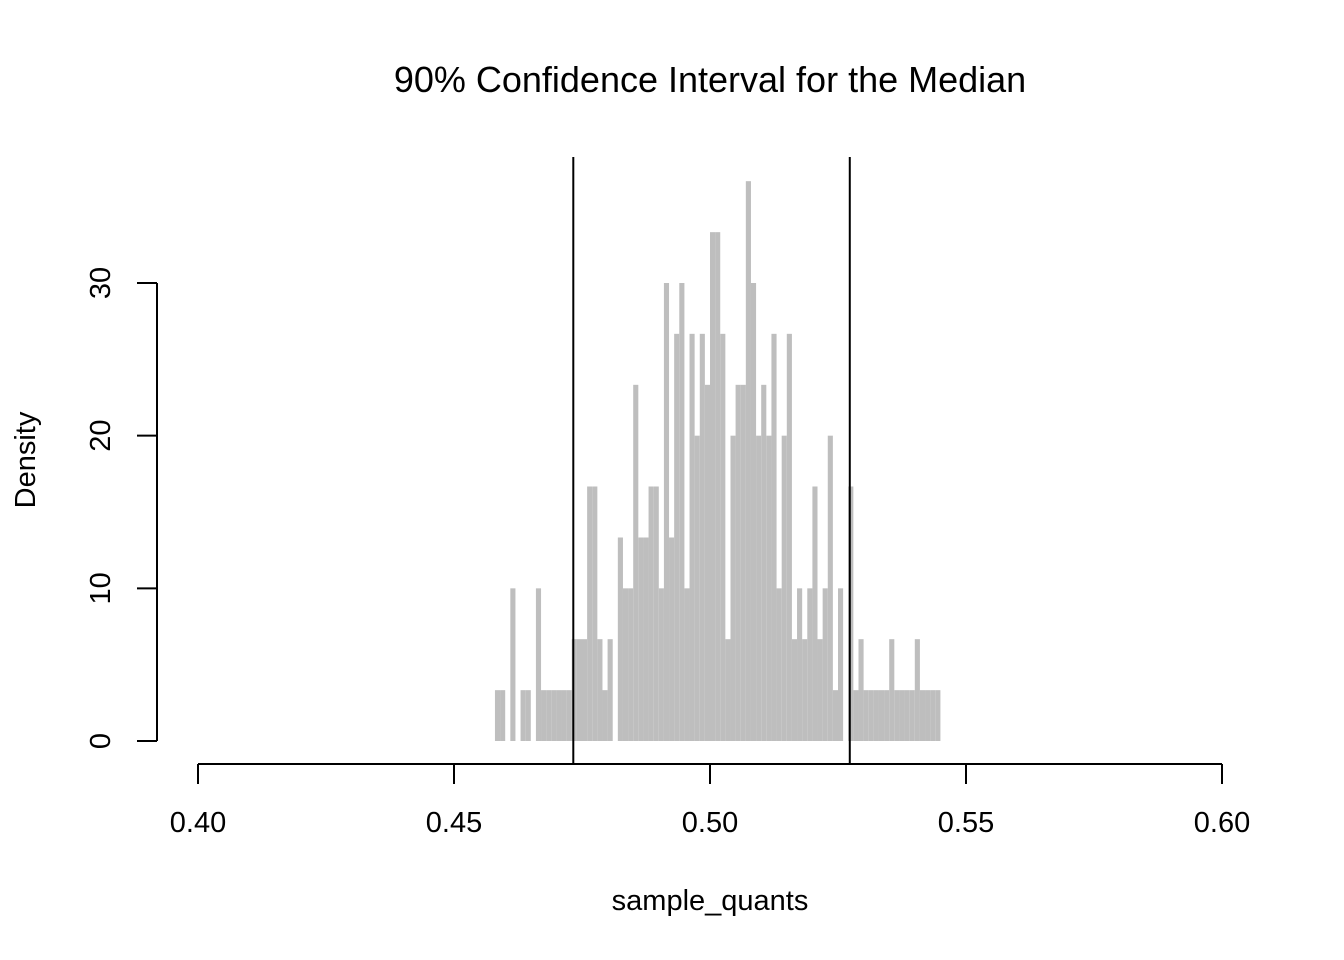 This screenshot has width=1344, height=960. I want to click on y-tick-label: 0, so click(101, 741).